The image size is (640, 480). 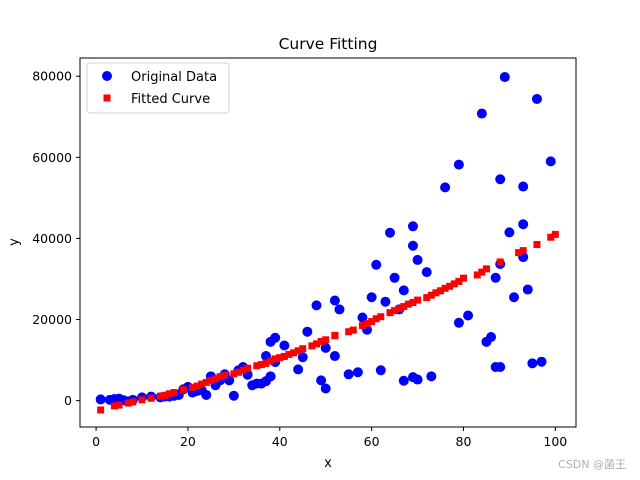 I want to click on legend-box, so click(x=158, y=88).